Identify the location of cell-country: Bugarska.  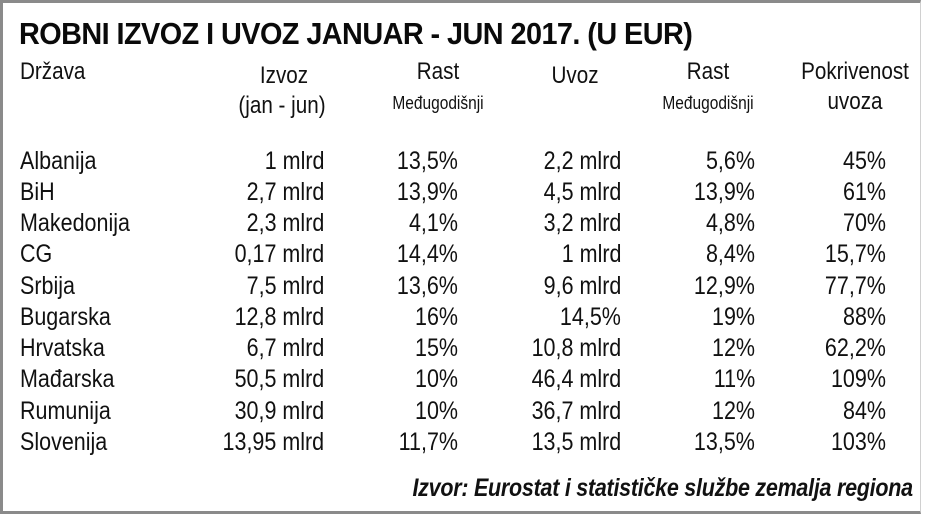
(65, 317).